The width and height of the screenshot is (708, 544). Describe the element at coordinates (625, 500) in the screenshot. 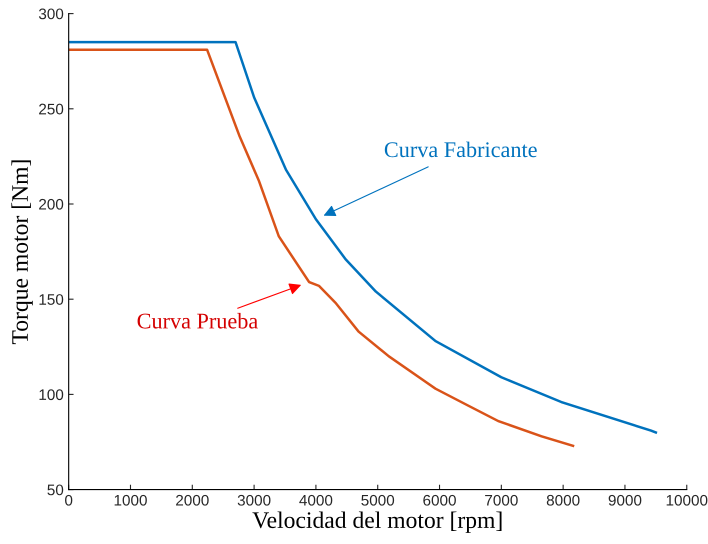

I see `x-tick-label: 9000` at that location.